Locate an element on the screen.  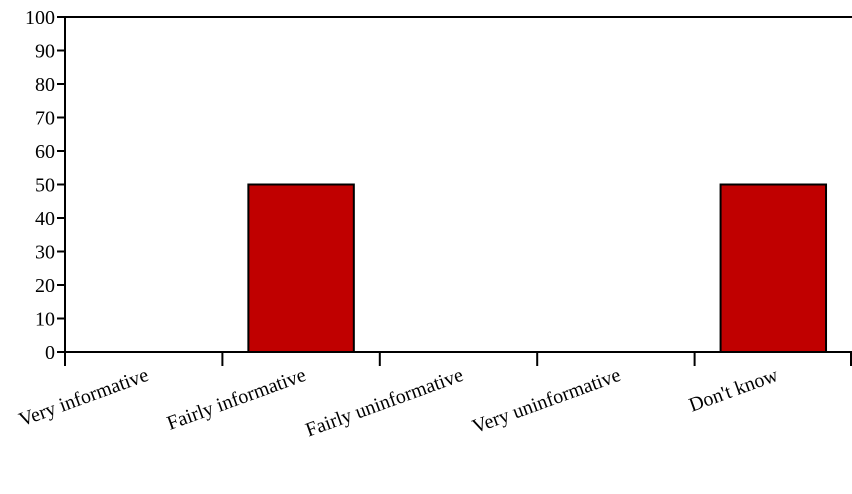
y-tick-label: 80 is located at coordinates (45, 85).